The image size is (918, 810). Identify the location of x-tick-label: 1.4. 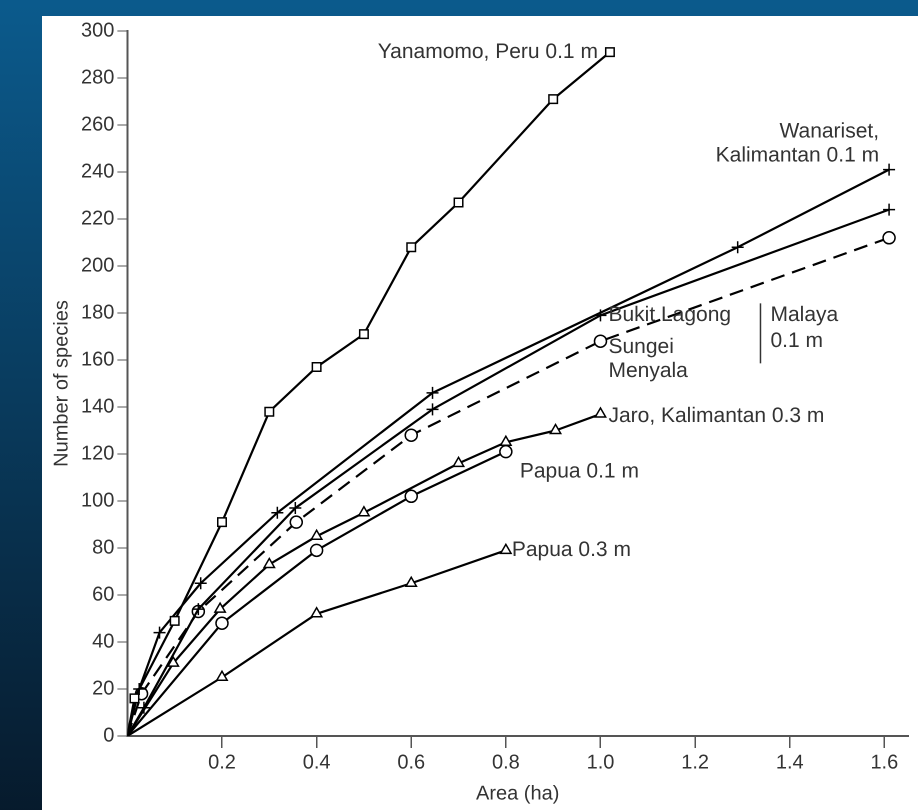
(790, 763).